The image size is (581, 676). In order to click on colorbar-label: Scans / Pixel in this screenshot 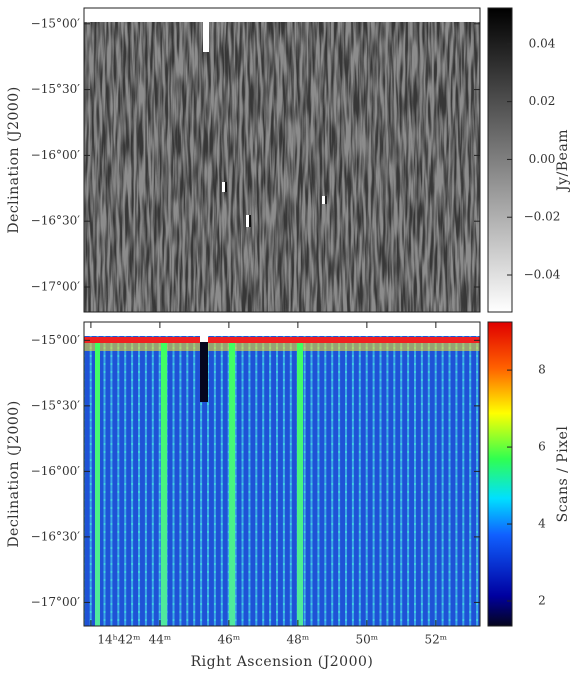, I will do `click(563, 474)`.